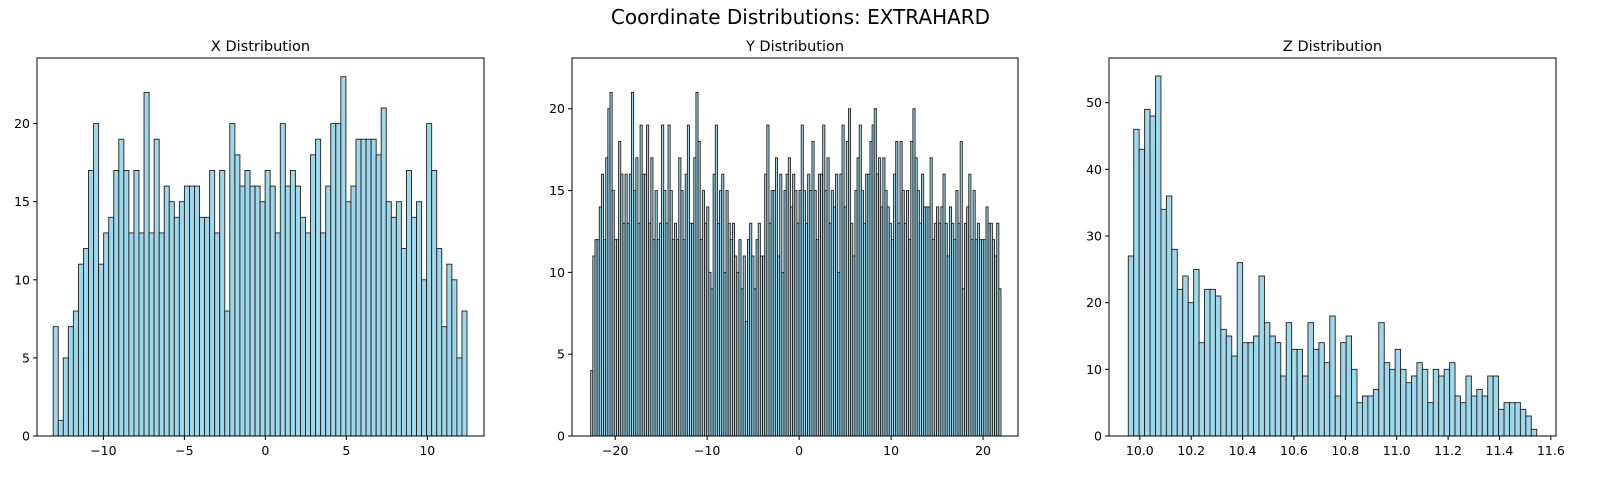  What do you see at coordinates (1345, 450) in the screenshot?
I see `z-xtick-label: 10.8` at bounding box center [1345, 450].